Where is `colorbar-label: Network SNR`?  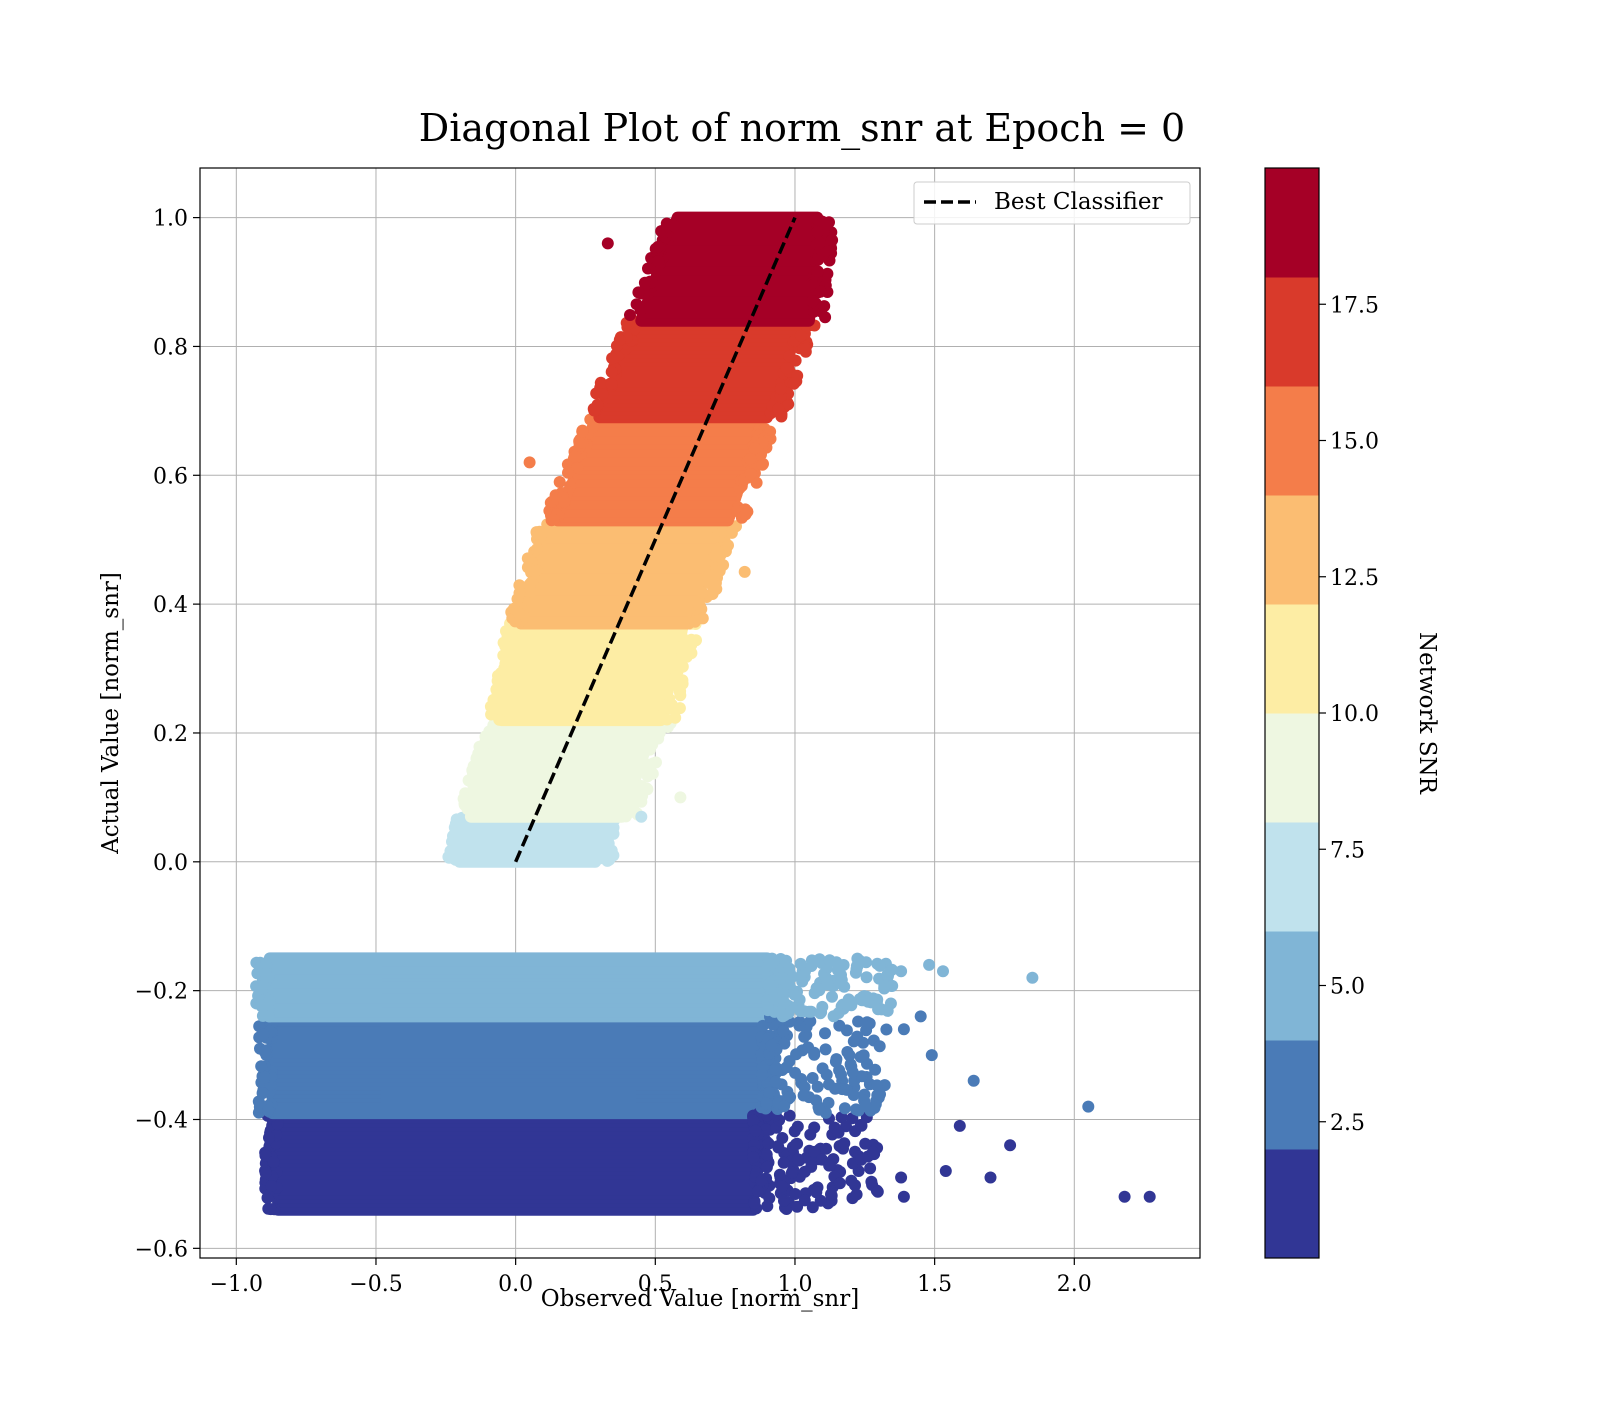 colorbar-label: Network SNR is located at coordinates (1427, 713).